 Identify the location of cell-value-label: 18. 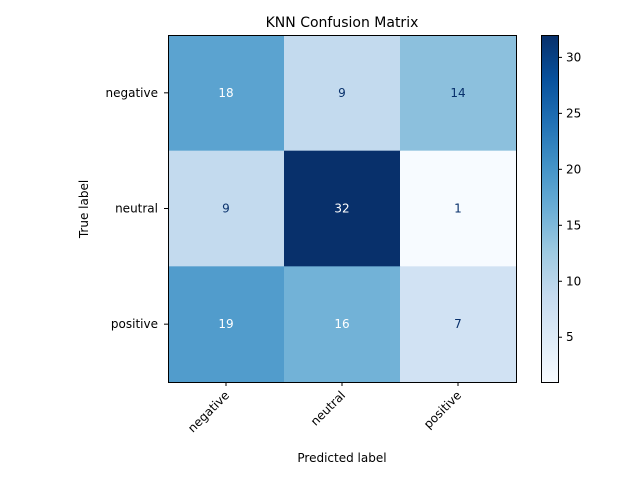
(225, 93).